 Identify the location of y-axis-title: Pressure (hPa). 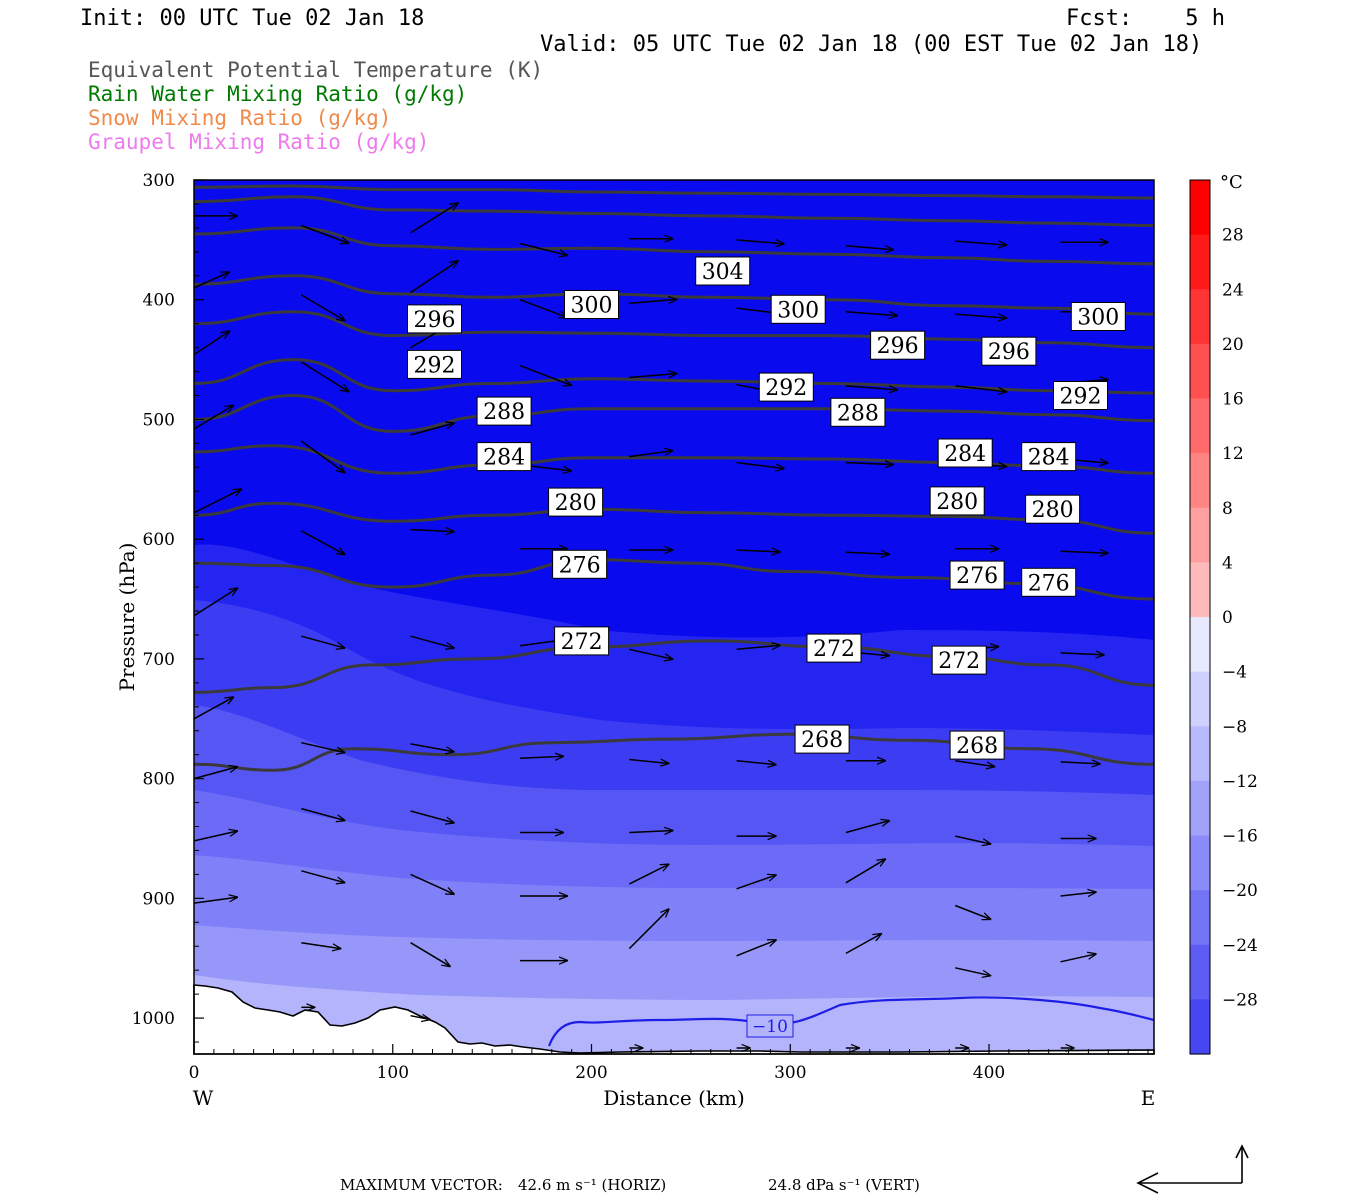
(127, 617).